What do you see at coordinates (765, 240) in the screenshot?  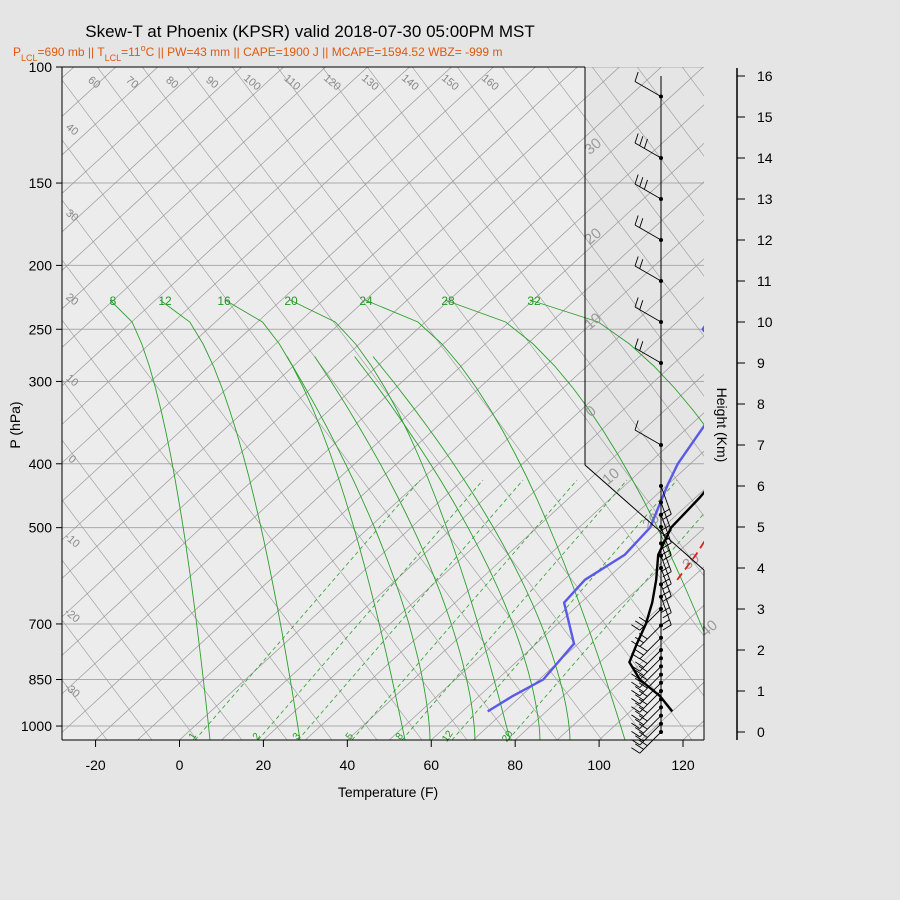 I see `height-tick-label: 12` at bounding box center [765, 240].